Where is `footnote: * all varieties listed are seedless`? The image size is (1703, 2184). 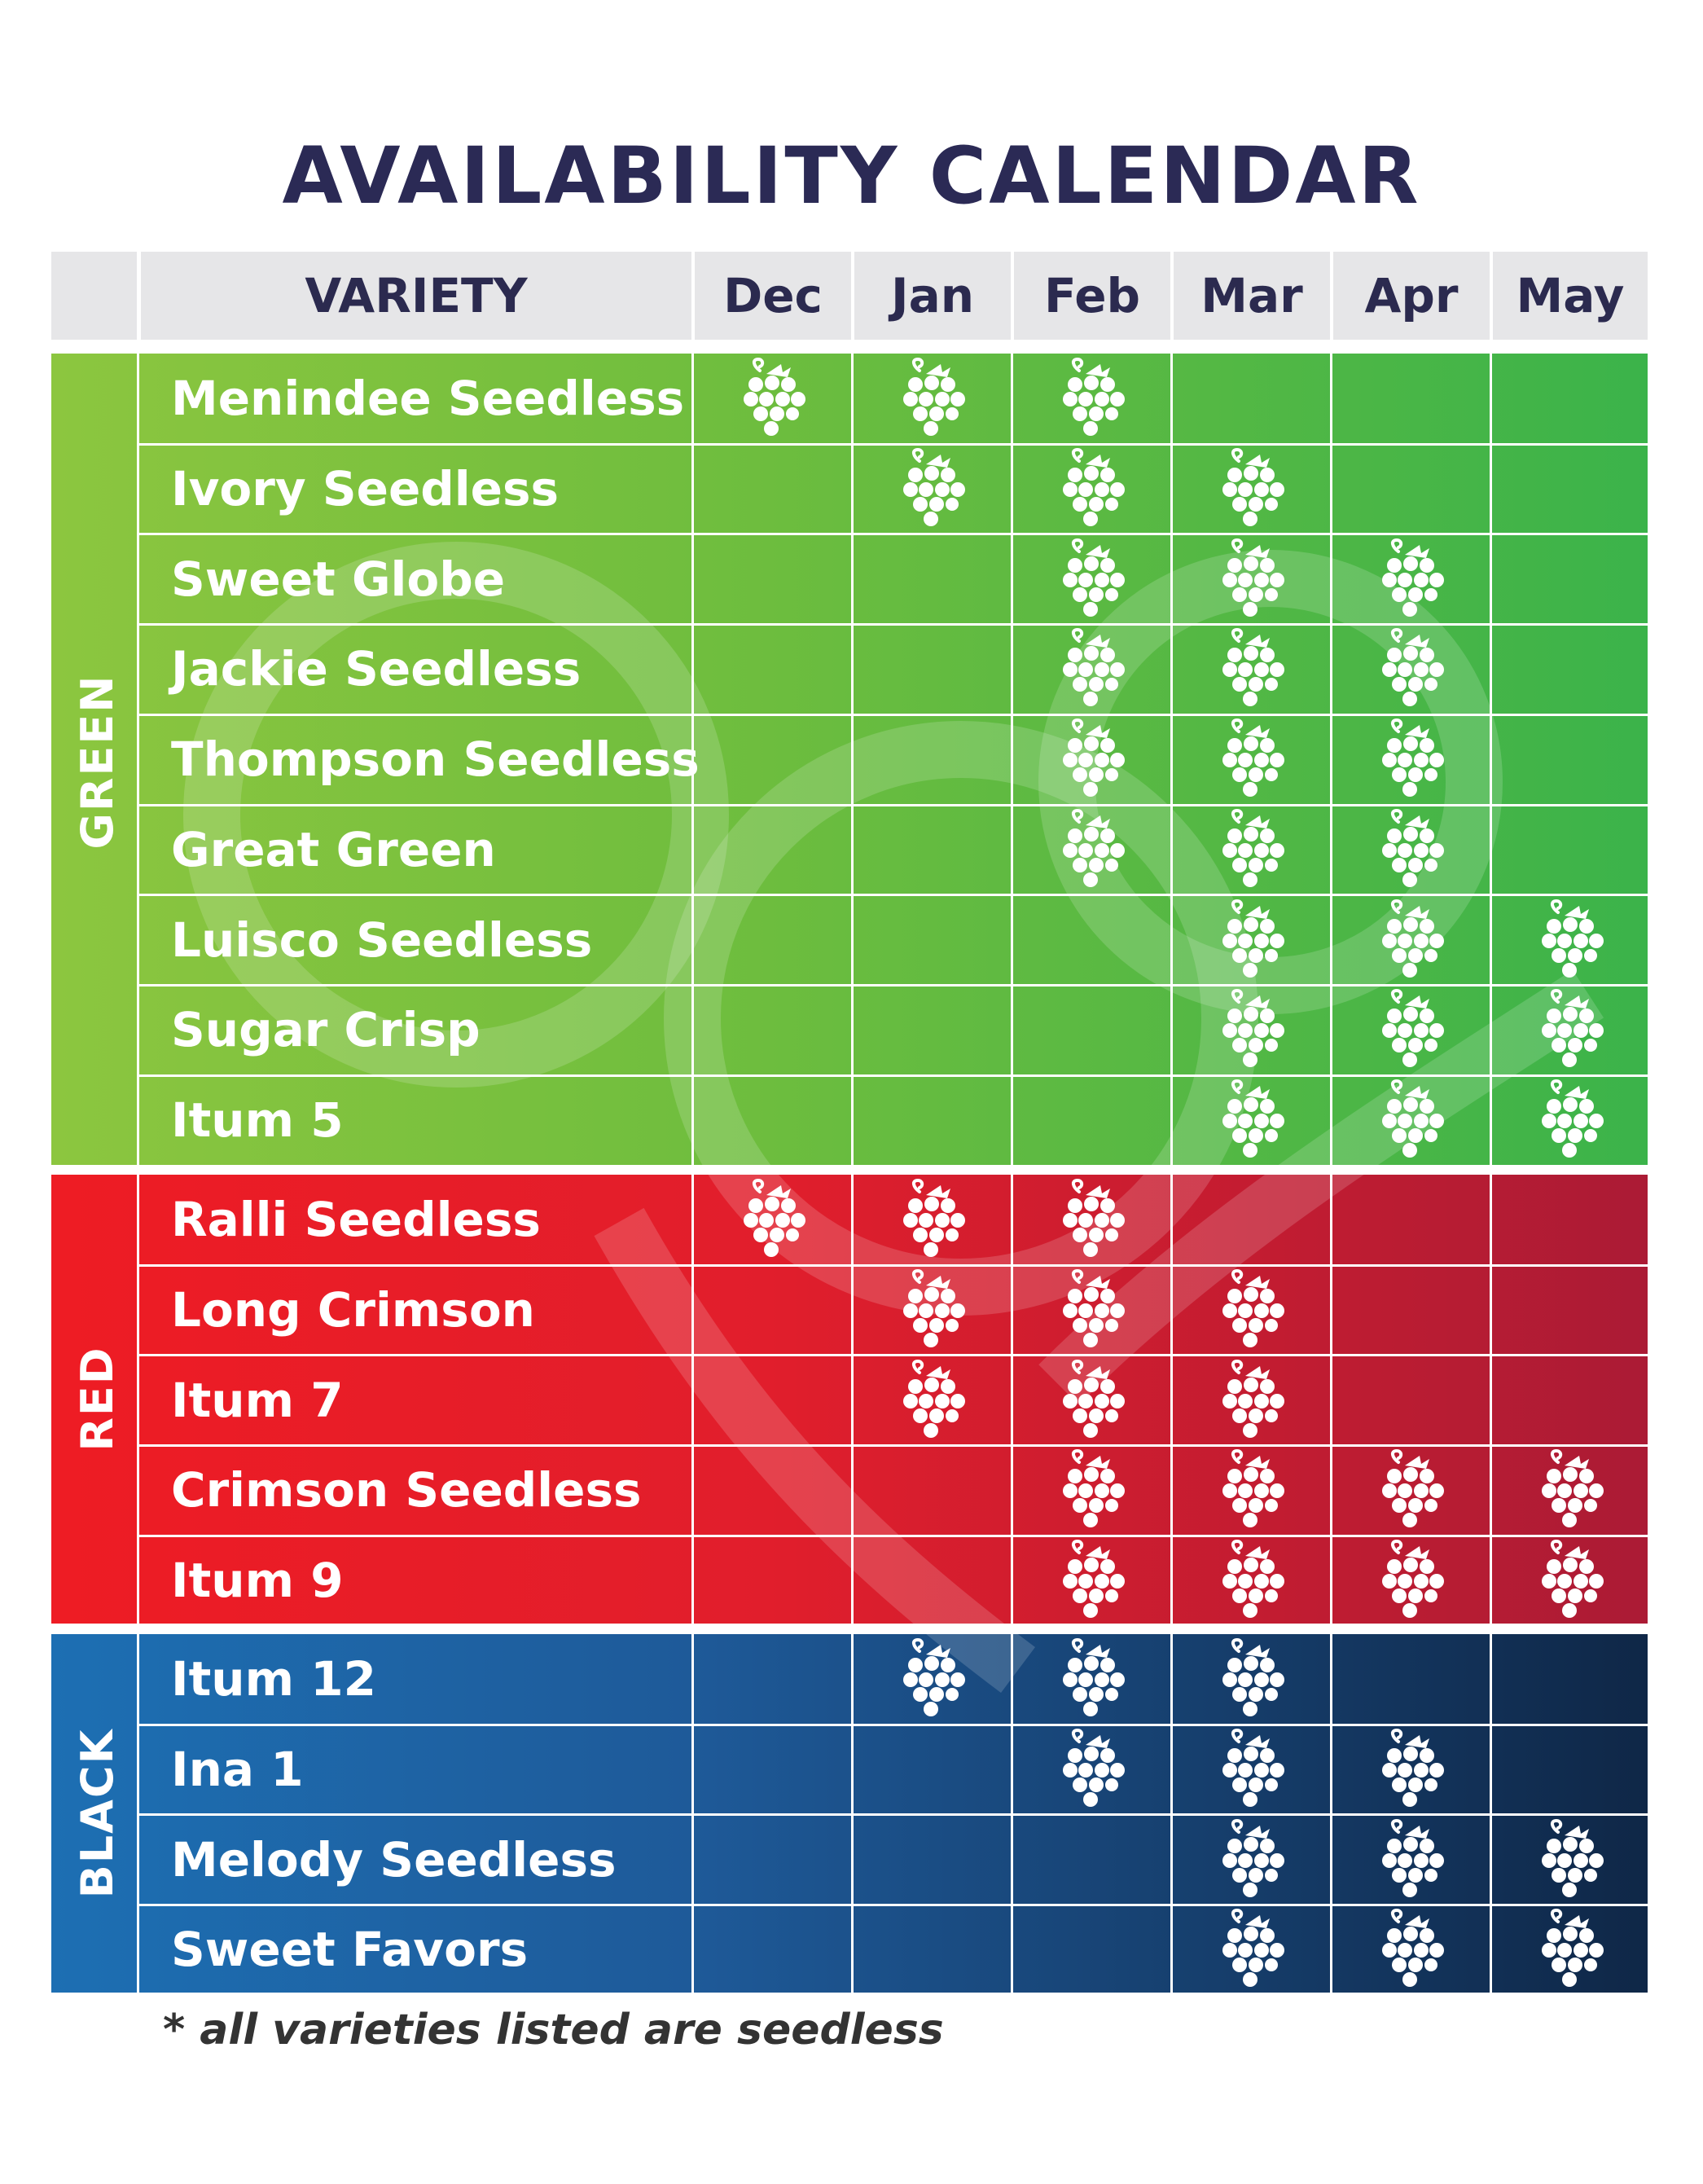
footnote: * all varieties listed are seedless is located at coordinates (553, 2030).